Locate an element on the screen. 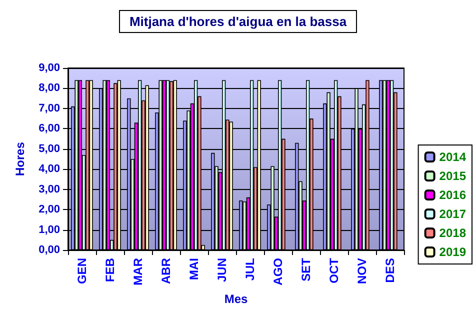 This screenshot has height=328, width=476. y-tick-label: 1,00 is located at coordinates (49, 230).